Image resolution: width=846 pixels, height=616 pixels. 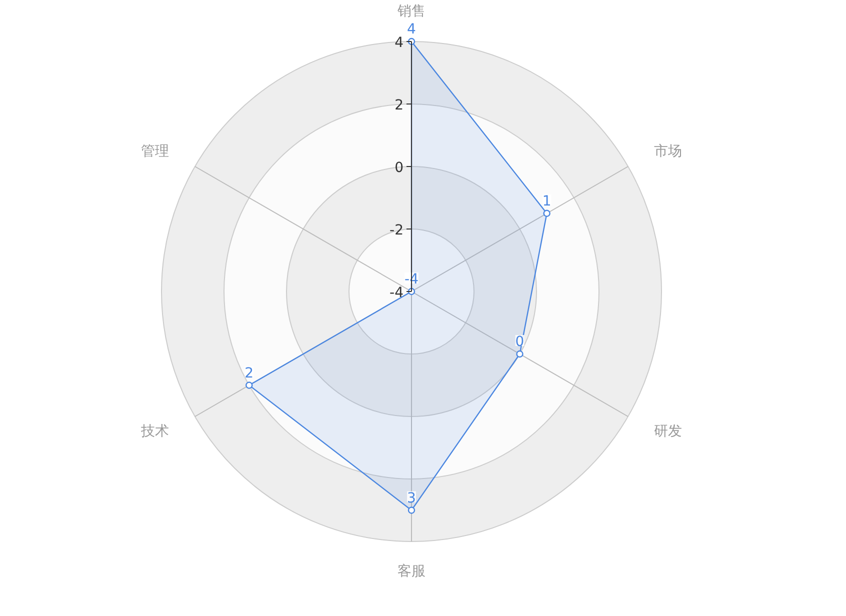 I want to click on spoke-label: 市场, so click(x=668, y=152).